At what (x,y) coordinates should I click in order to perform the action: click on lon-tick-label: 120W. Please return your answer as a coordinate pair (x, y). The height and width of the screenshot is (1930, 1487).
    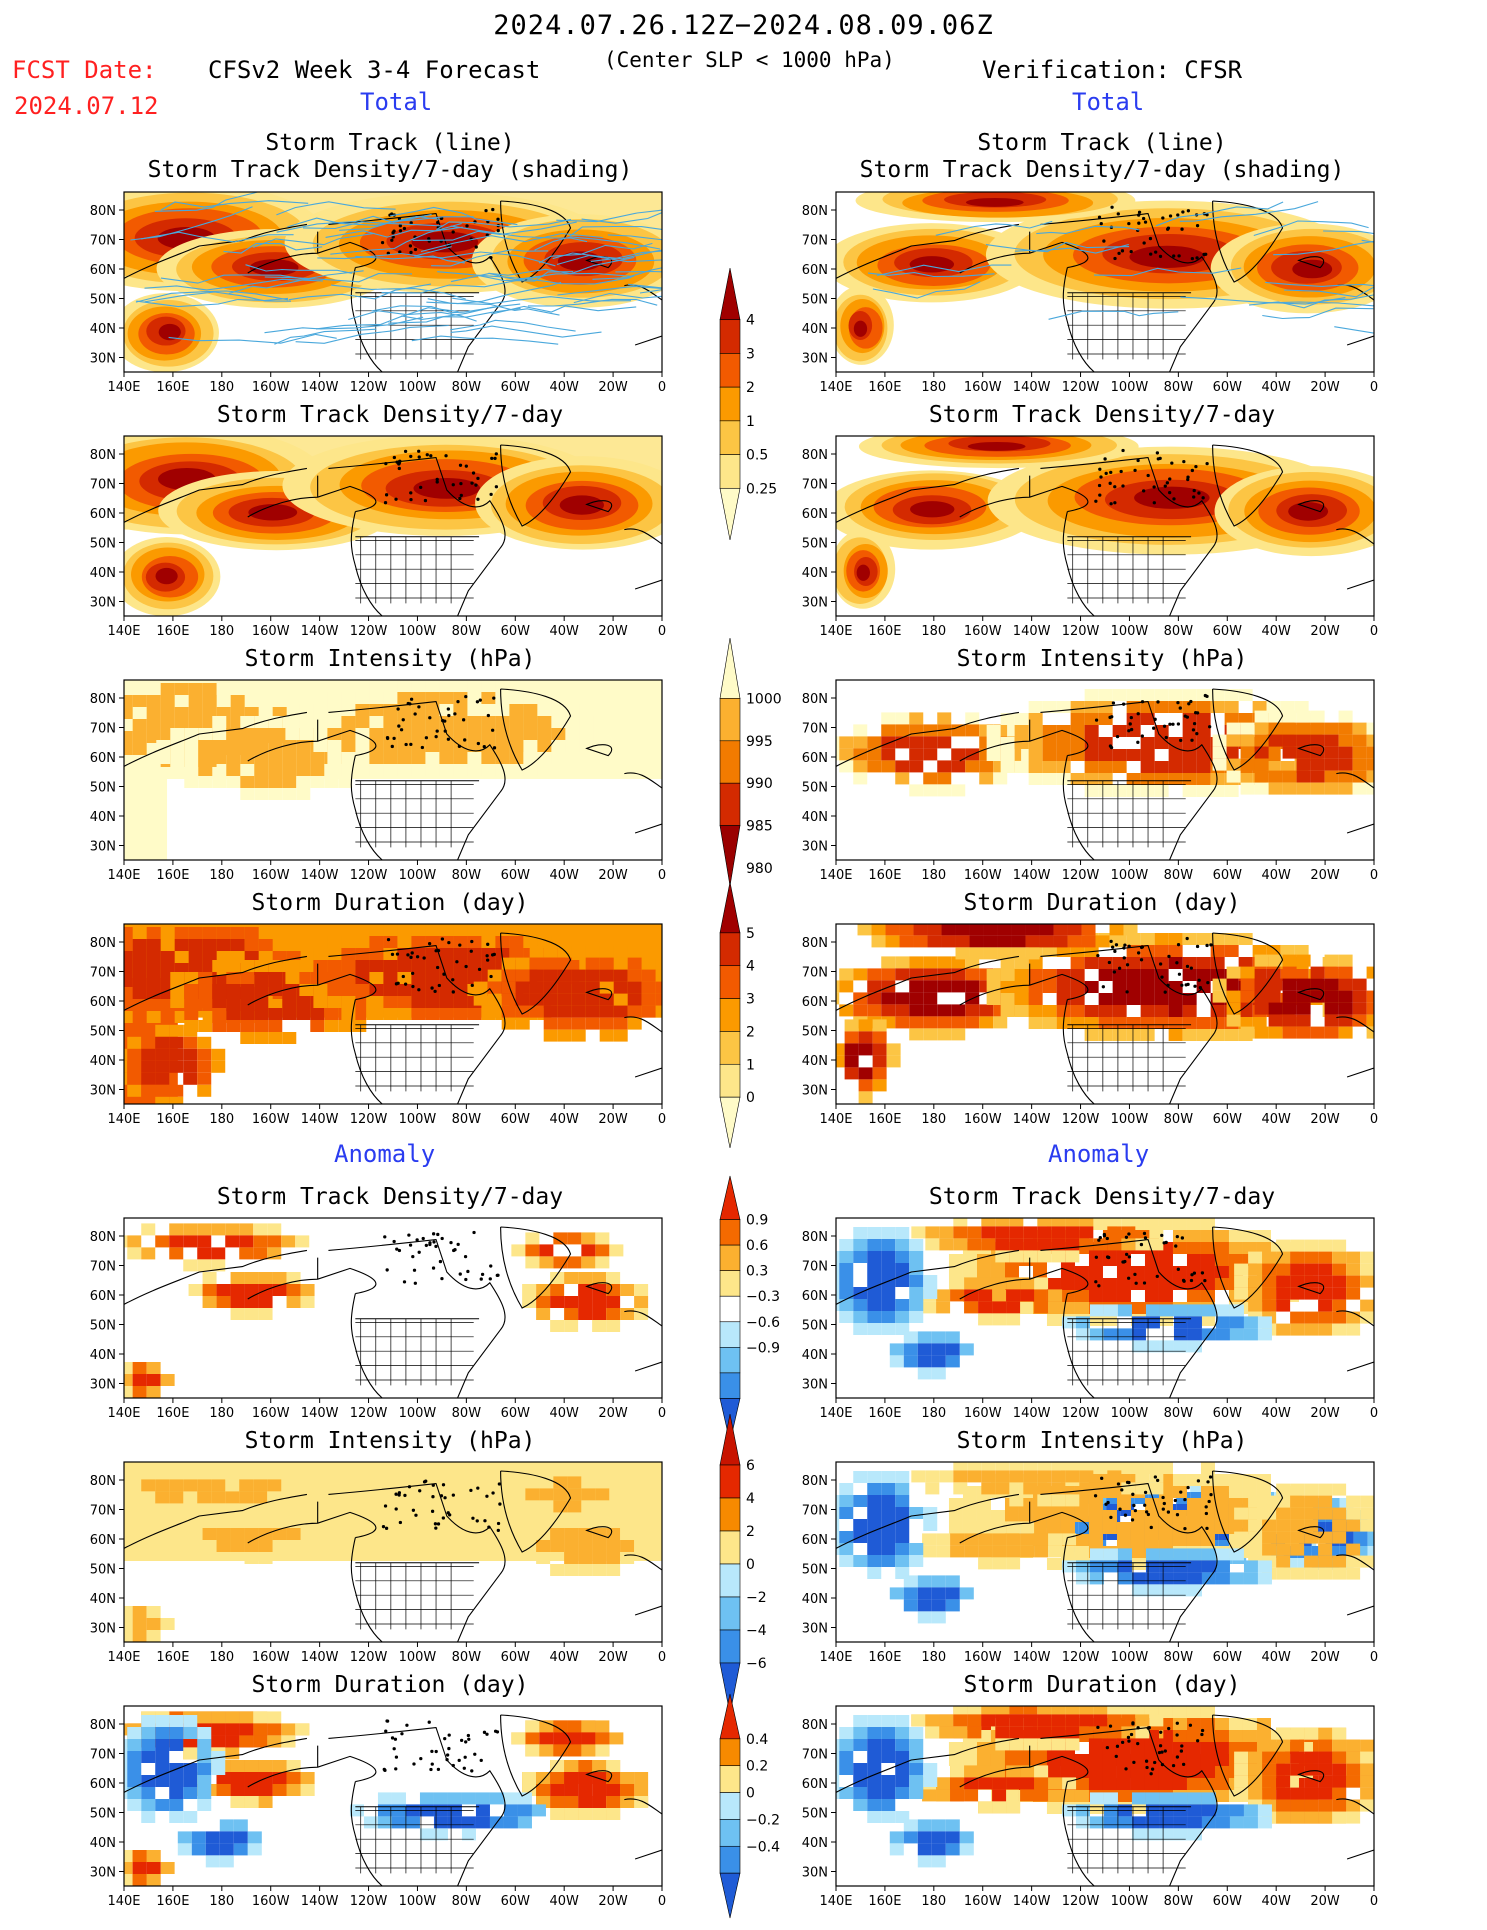
    Looking at the image, I should click on (1081, 875).